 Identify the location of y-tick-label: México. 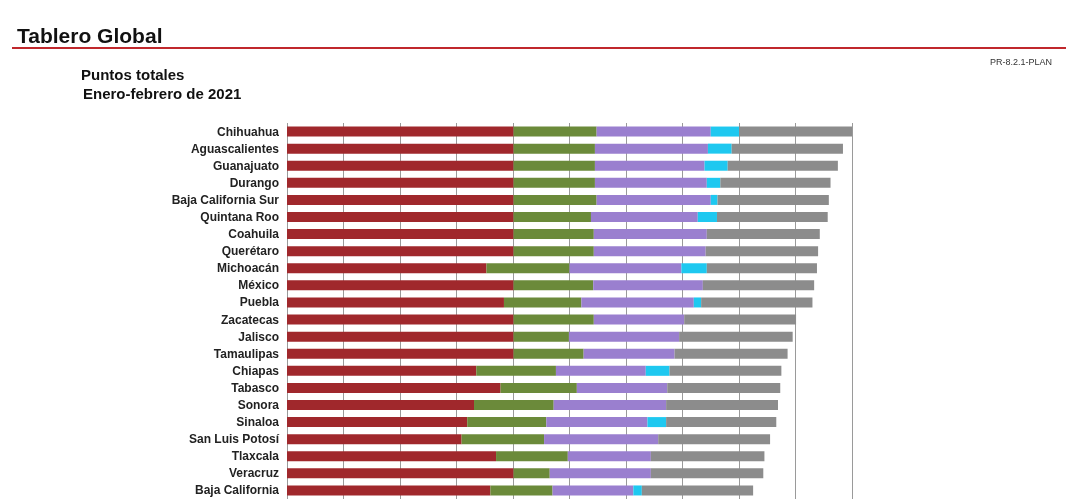
(258, 285).